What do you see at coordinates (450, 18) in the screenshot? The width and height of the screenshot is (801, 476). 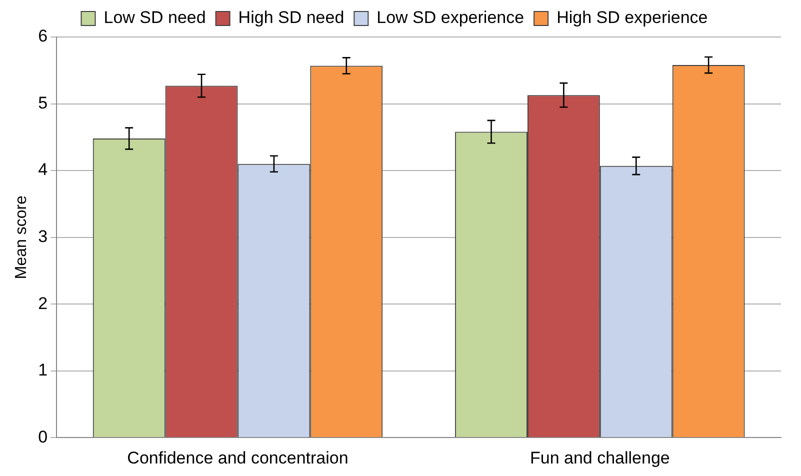 I see `legend-label: Low SD experience` at bounding box center [450, 18].